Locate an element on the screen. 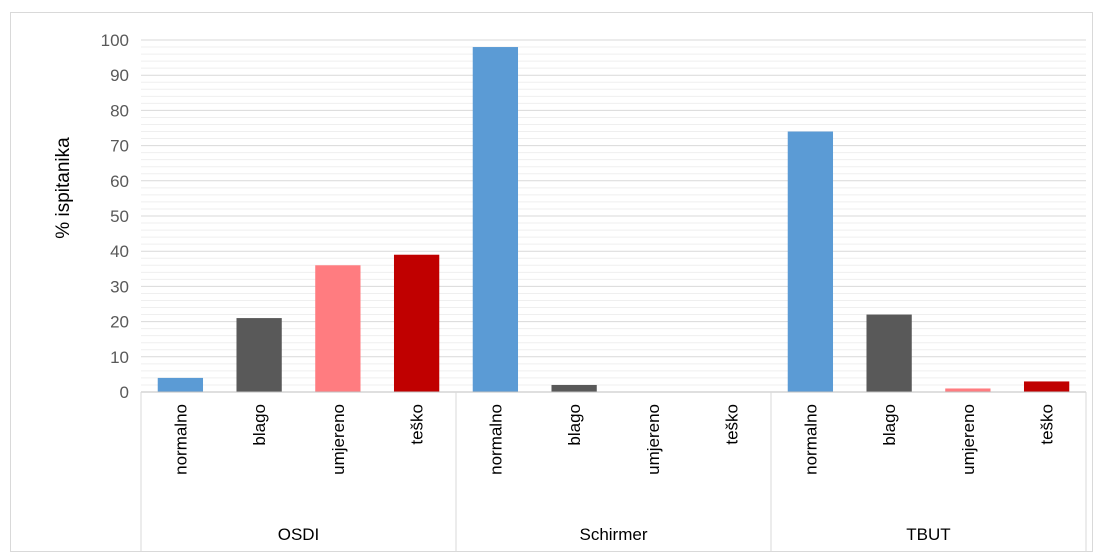  y-tick-label: 30 is located at coordinates (119, 286).